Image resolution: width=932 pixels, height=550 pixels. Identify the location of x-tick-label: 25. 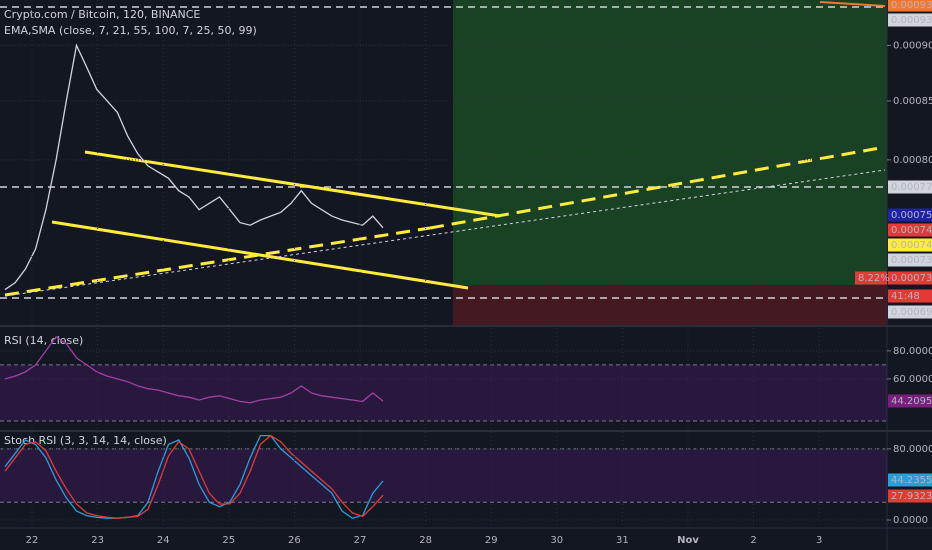
(228, 540).